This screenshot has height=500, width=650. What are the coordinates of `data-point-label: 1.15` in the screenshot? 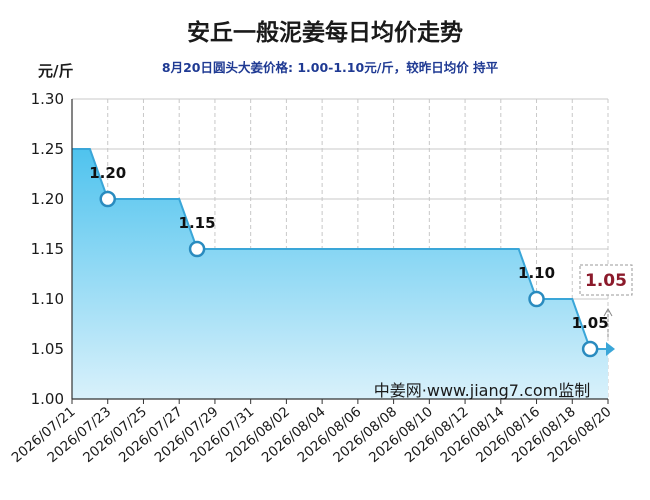 It's located at (197, 223).